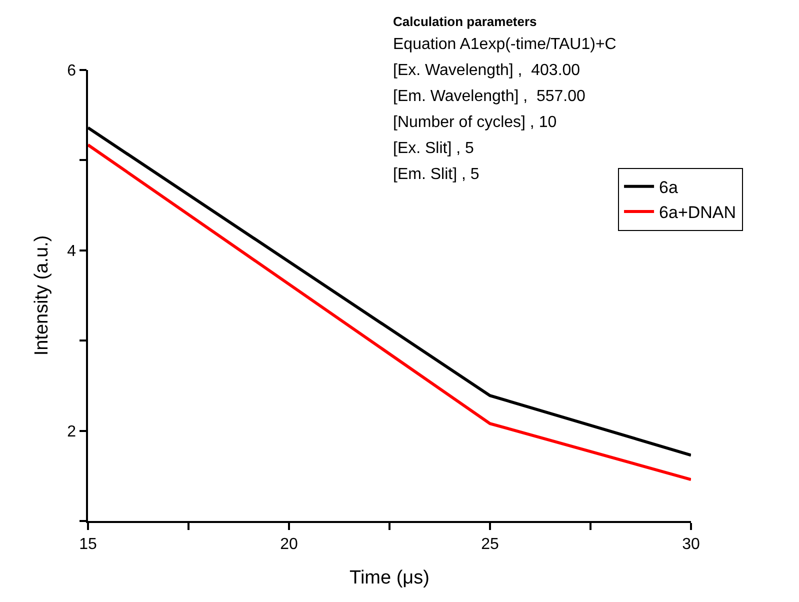  What do you see at coordinates (668, 188) in the screenshot?
I see `legend-label: 6a` at bounding box center [668, 188].